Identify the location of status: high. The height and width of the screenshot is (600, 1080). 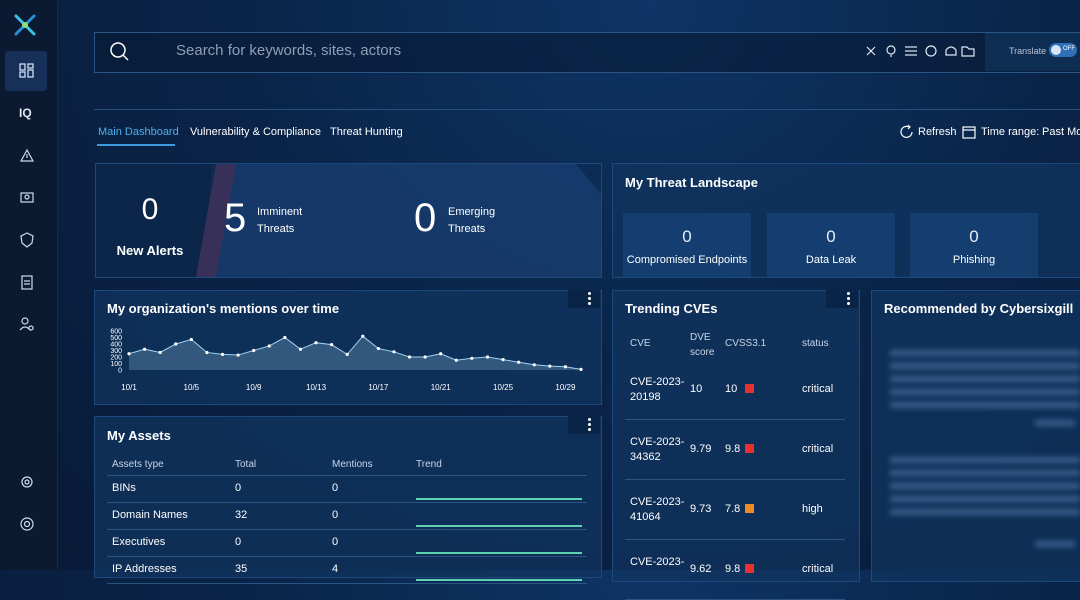
(812, 509).